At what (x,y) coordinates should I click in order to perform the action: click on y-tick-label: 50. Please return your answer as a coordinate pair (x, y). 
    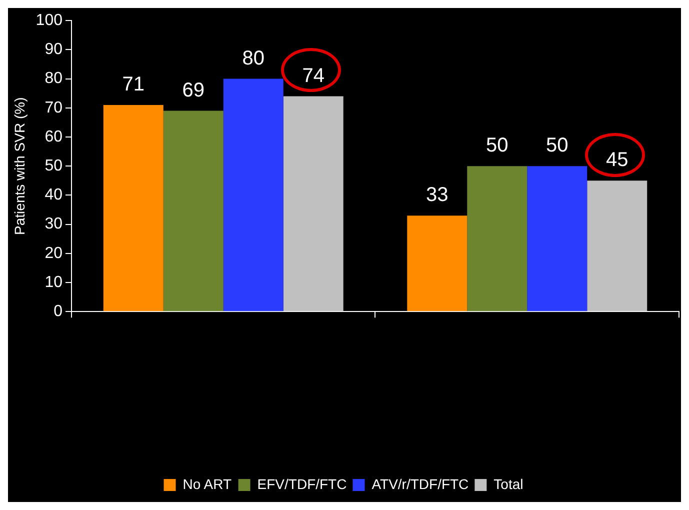
    Looking at the image, I should click on (53, 166).